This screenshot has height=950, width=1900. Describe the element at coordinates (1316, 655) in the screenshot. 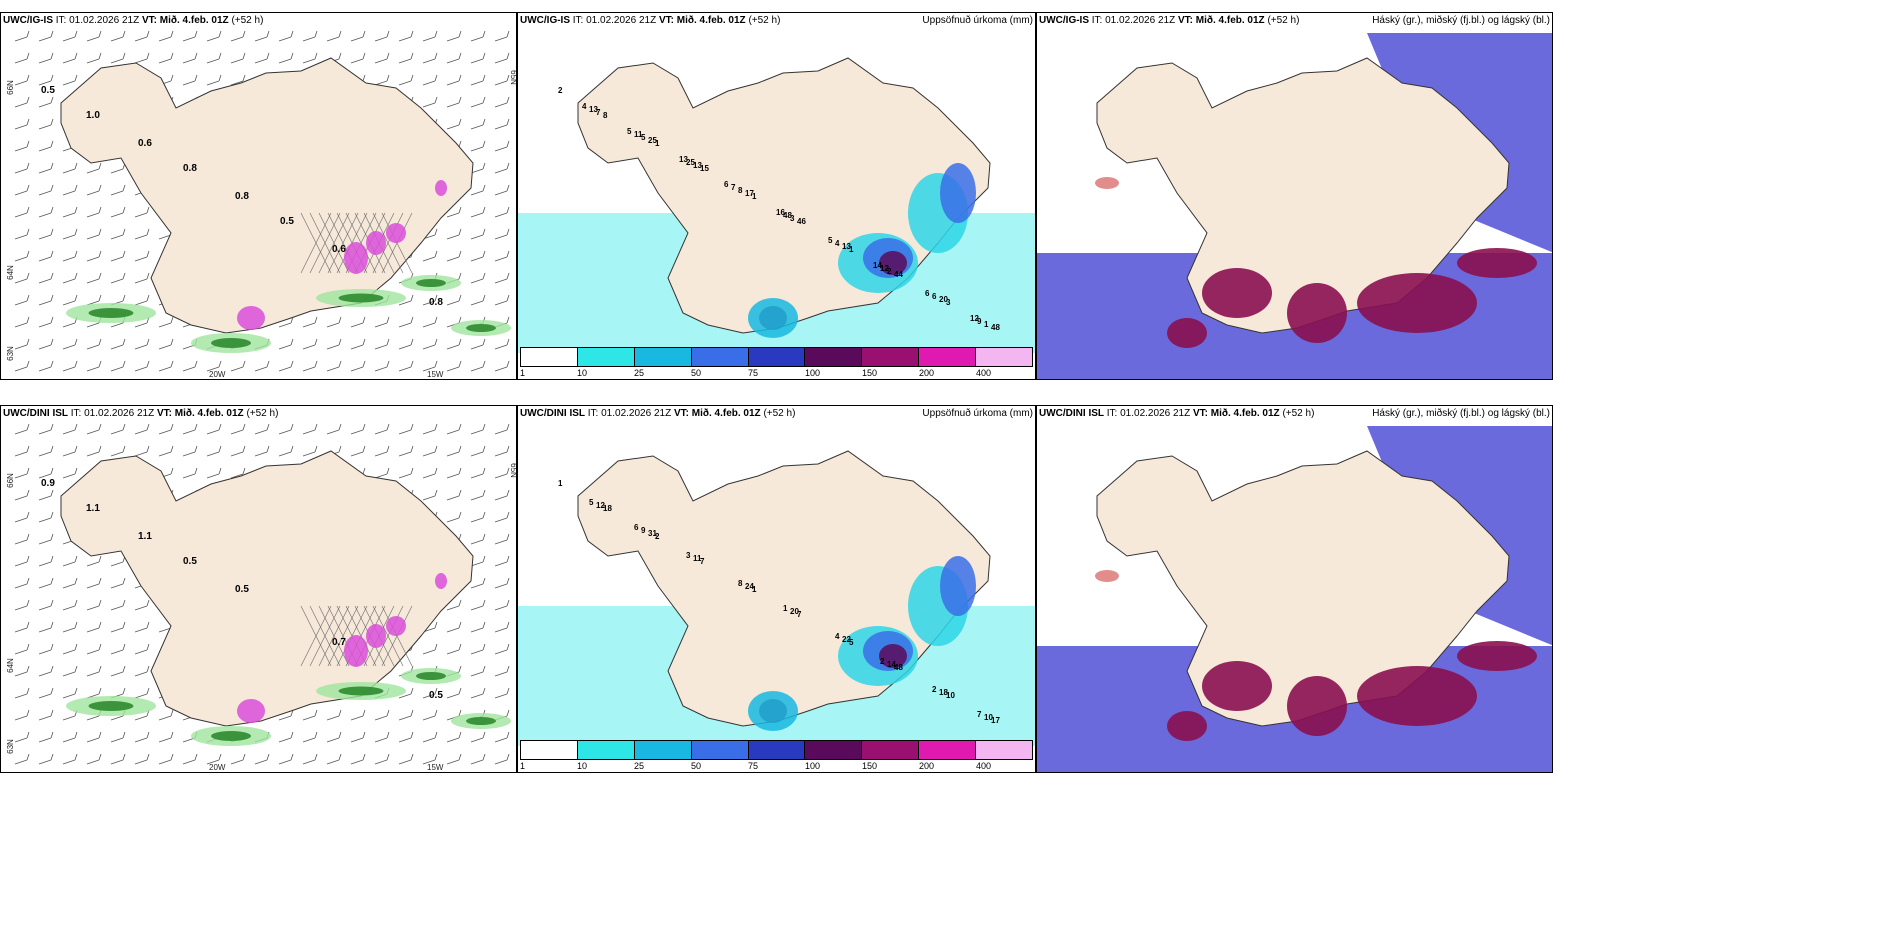

I see `cloud-fields-mid` at that location.